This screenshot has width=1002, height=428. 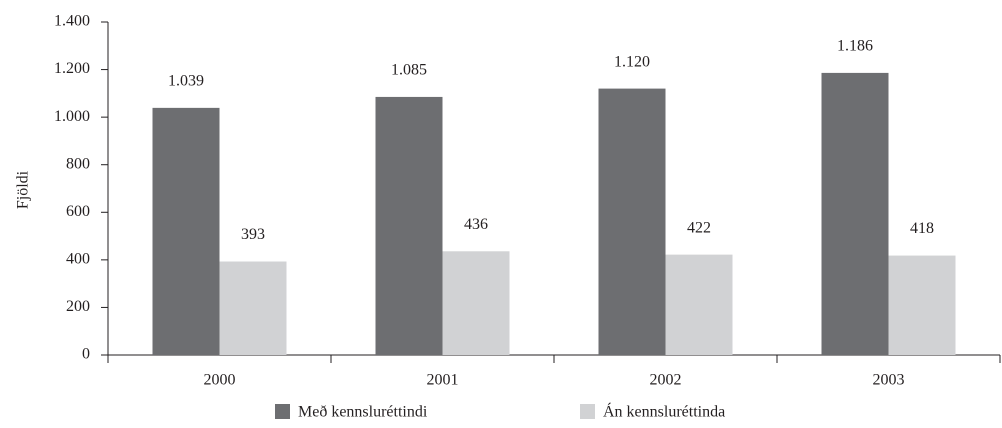 What do you see at coordinates (664, 411) in the screenshot?
I see `legend-label: Án kennsluréttinda` at bounding box center [664, 411].